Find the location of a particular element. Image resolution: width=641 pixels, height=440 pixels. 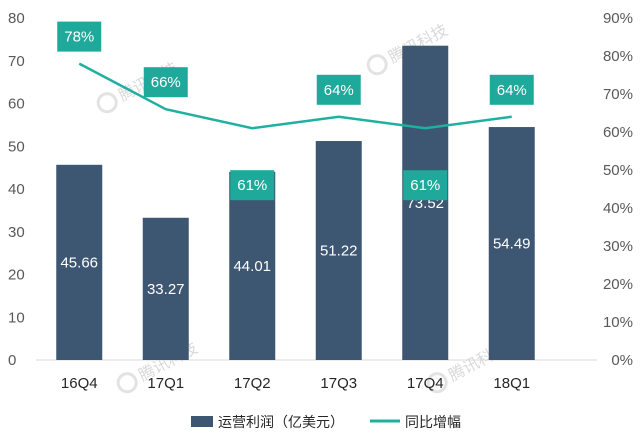

y-left-tick-label: 70 is located at coordinates (16, 61).